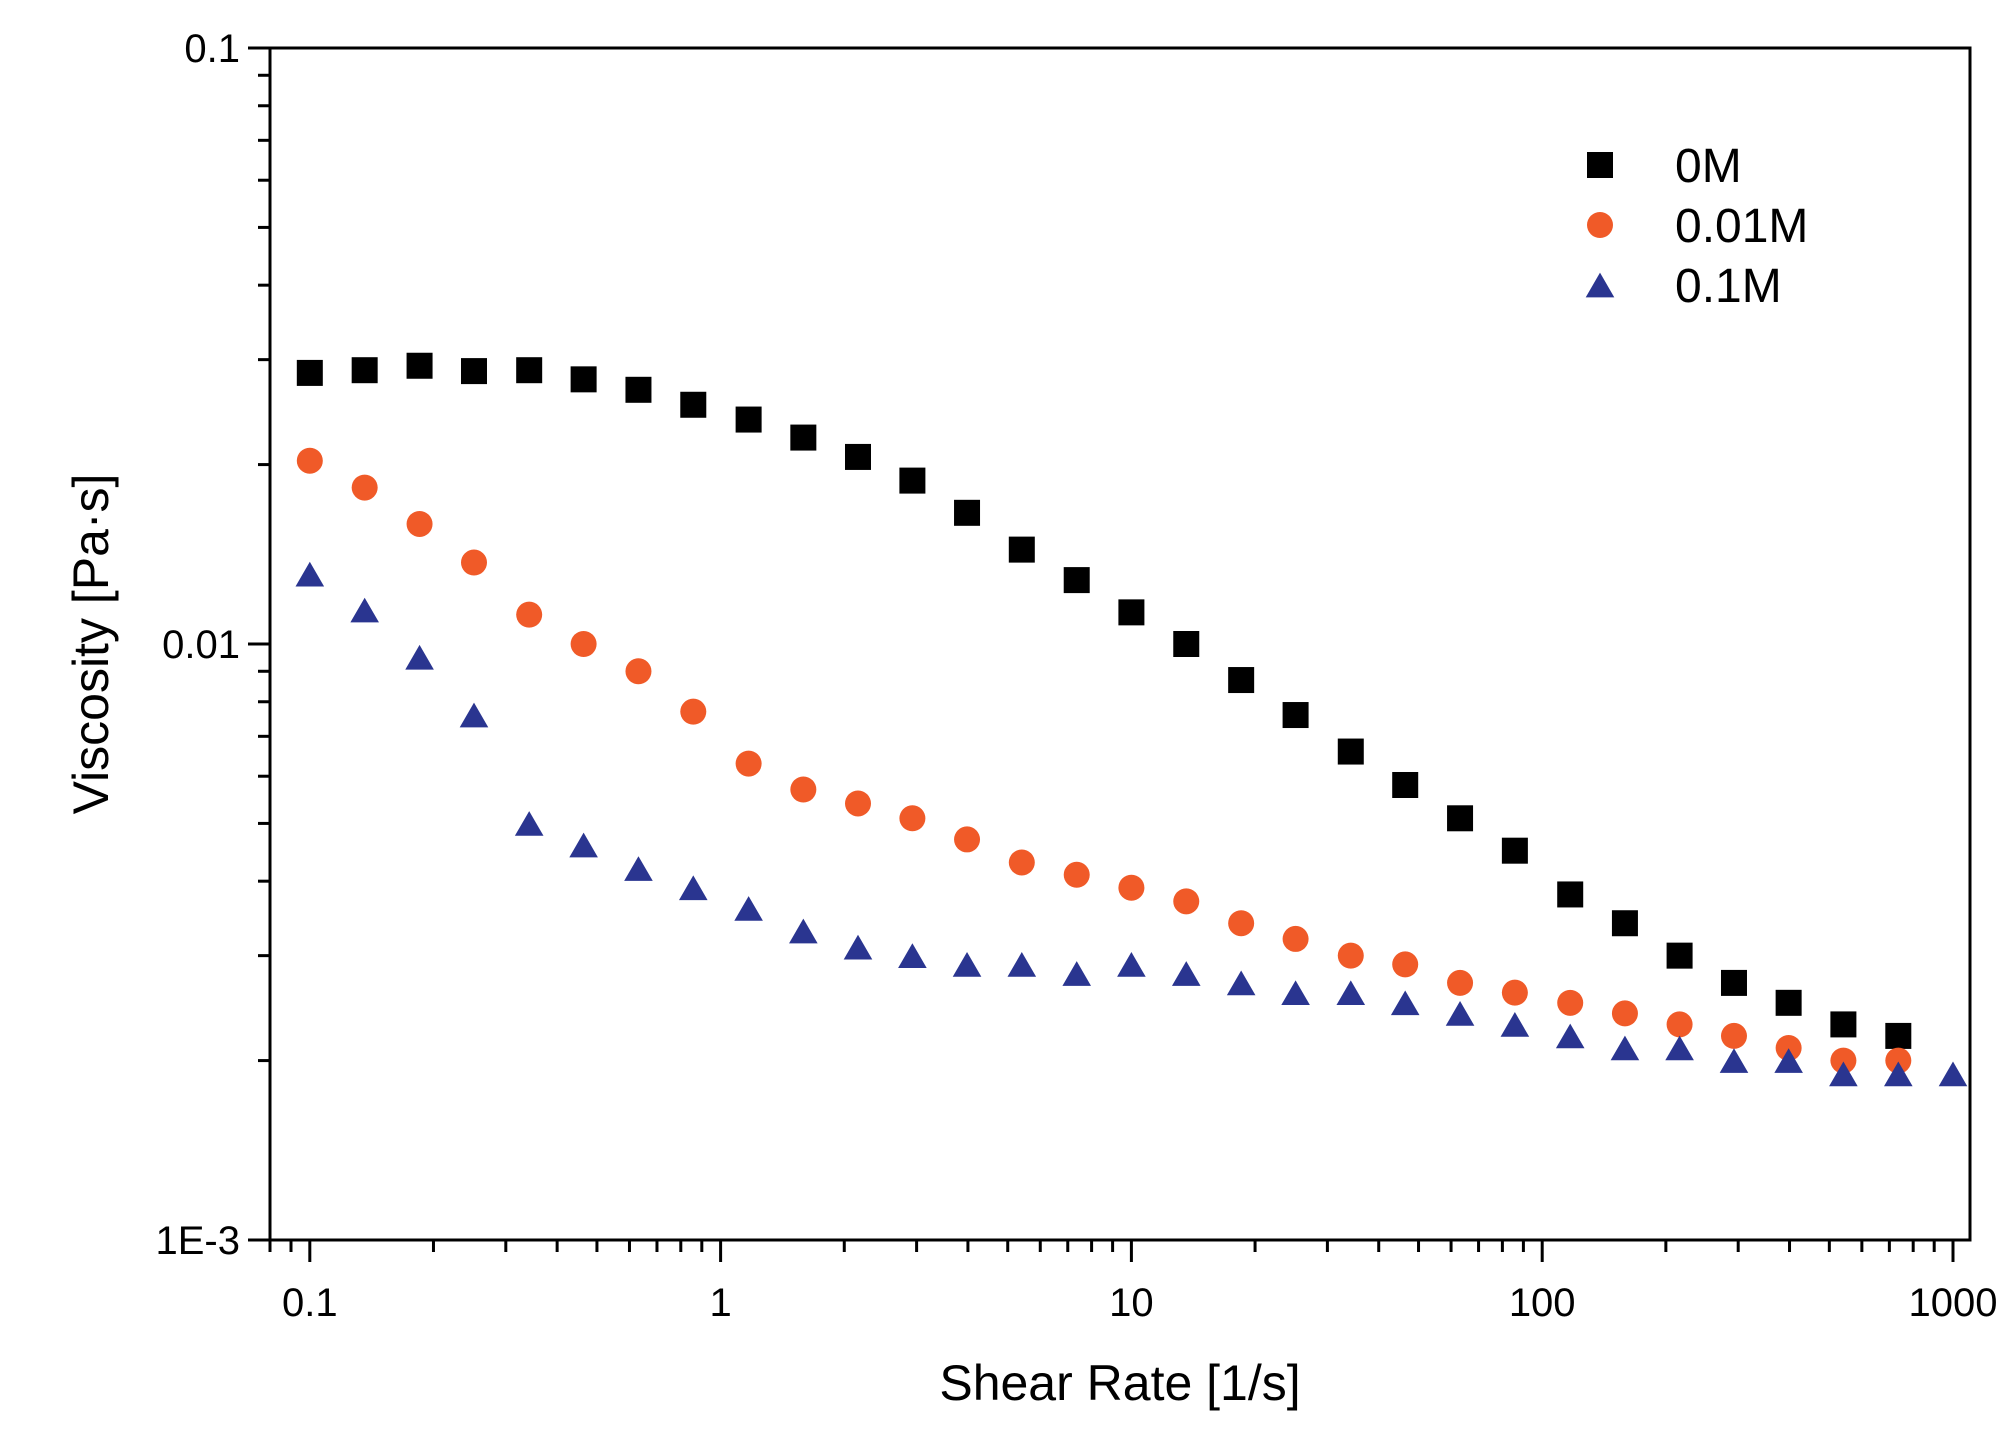 Image resolution: width=2001 pixels, height=1430 pixels. Describe the element at coordinates (1542, 1303) in the screenshot. I see `x-tick-label: 100` at that location.